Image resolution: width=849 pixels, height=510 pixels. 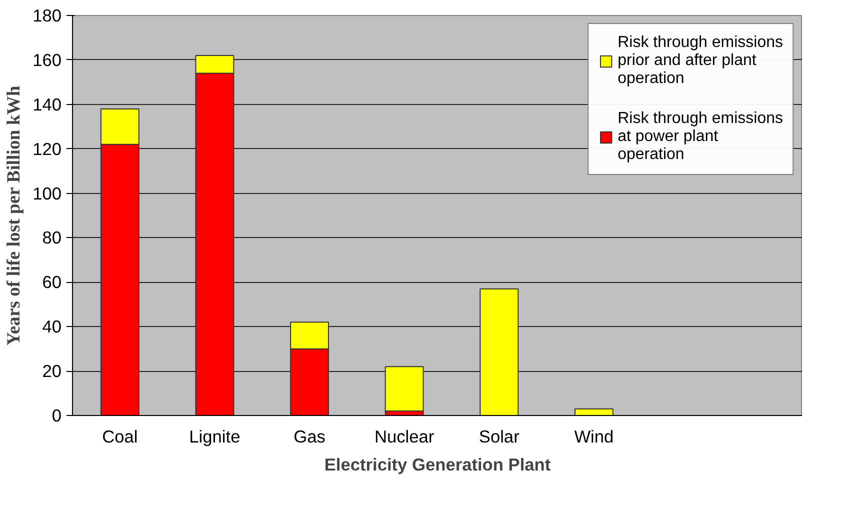 I want to click on y-tick-label: 60, so click(x=52, y=282).